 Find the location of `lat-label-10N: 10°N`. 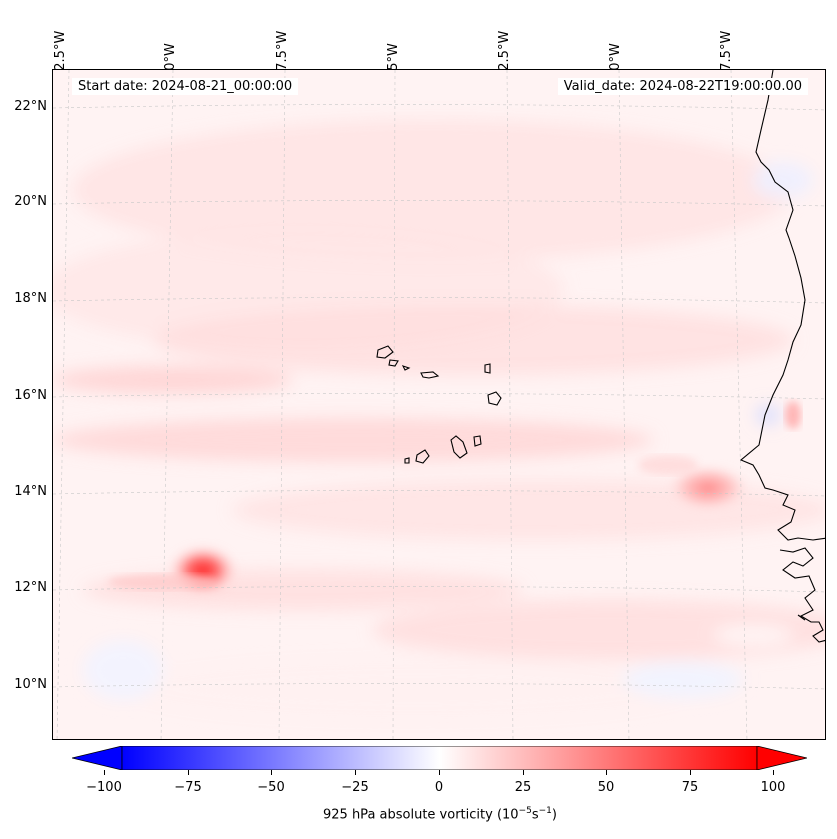

lat-label-10N: 10°N is located at coordinates (30, 684).